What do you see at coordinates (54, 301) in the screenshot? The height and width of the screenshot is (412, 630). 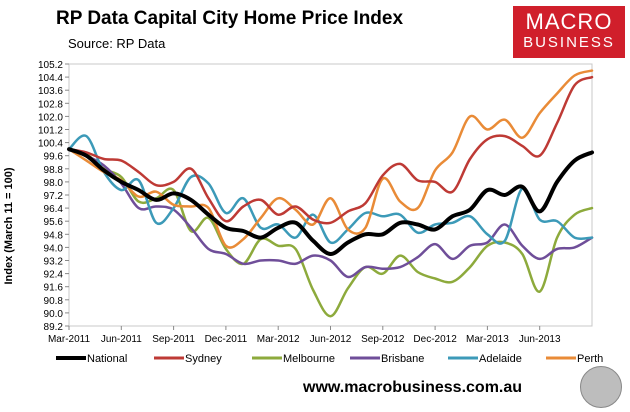 I see `y-tick-label: 90.8` at bounding box center [54, 301].